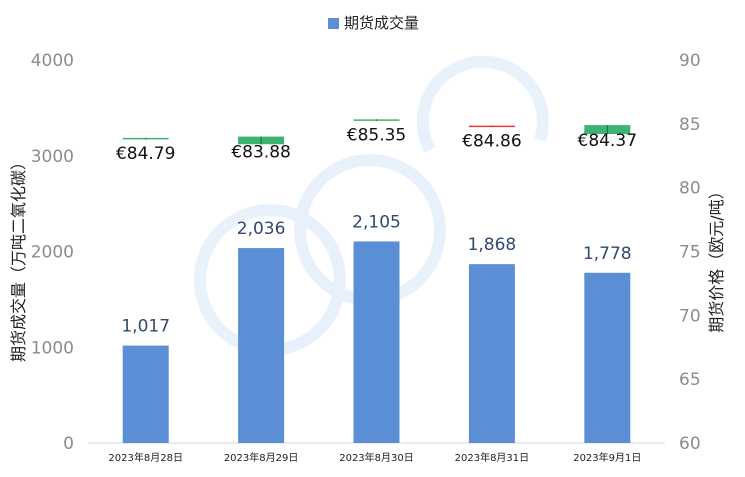 The width and height of the screenshot is (745, 477). Describe the element at coordinates (492, 245) in the screenshot. I see `bar-value-label: 1,868` at that location.